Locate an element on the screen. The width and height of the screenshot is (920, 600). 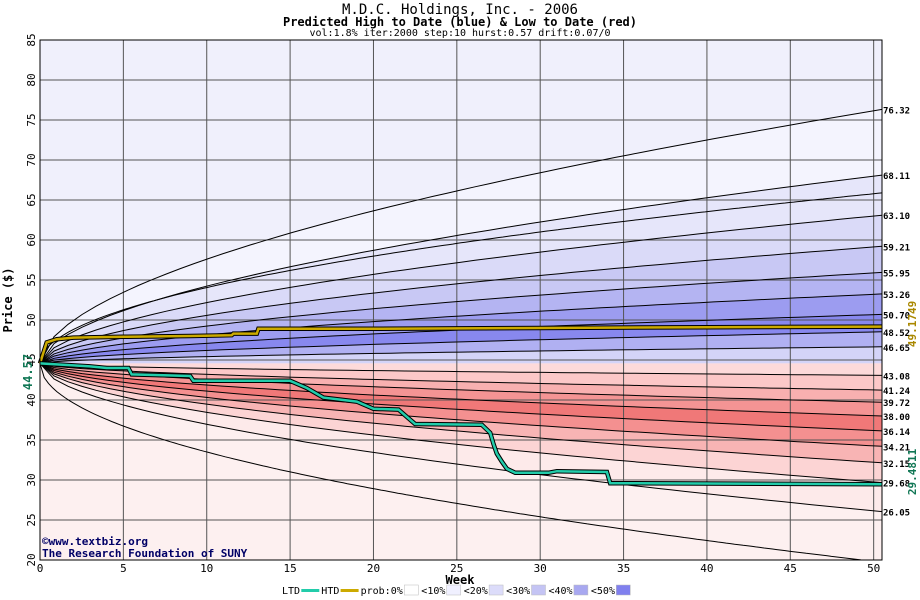
start-price-label: 44.57 is located at coordinates (28, 372).